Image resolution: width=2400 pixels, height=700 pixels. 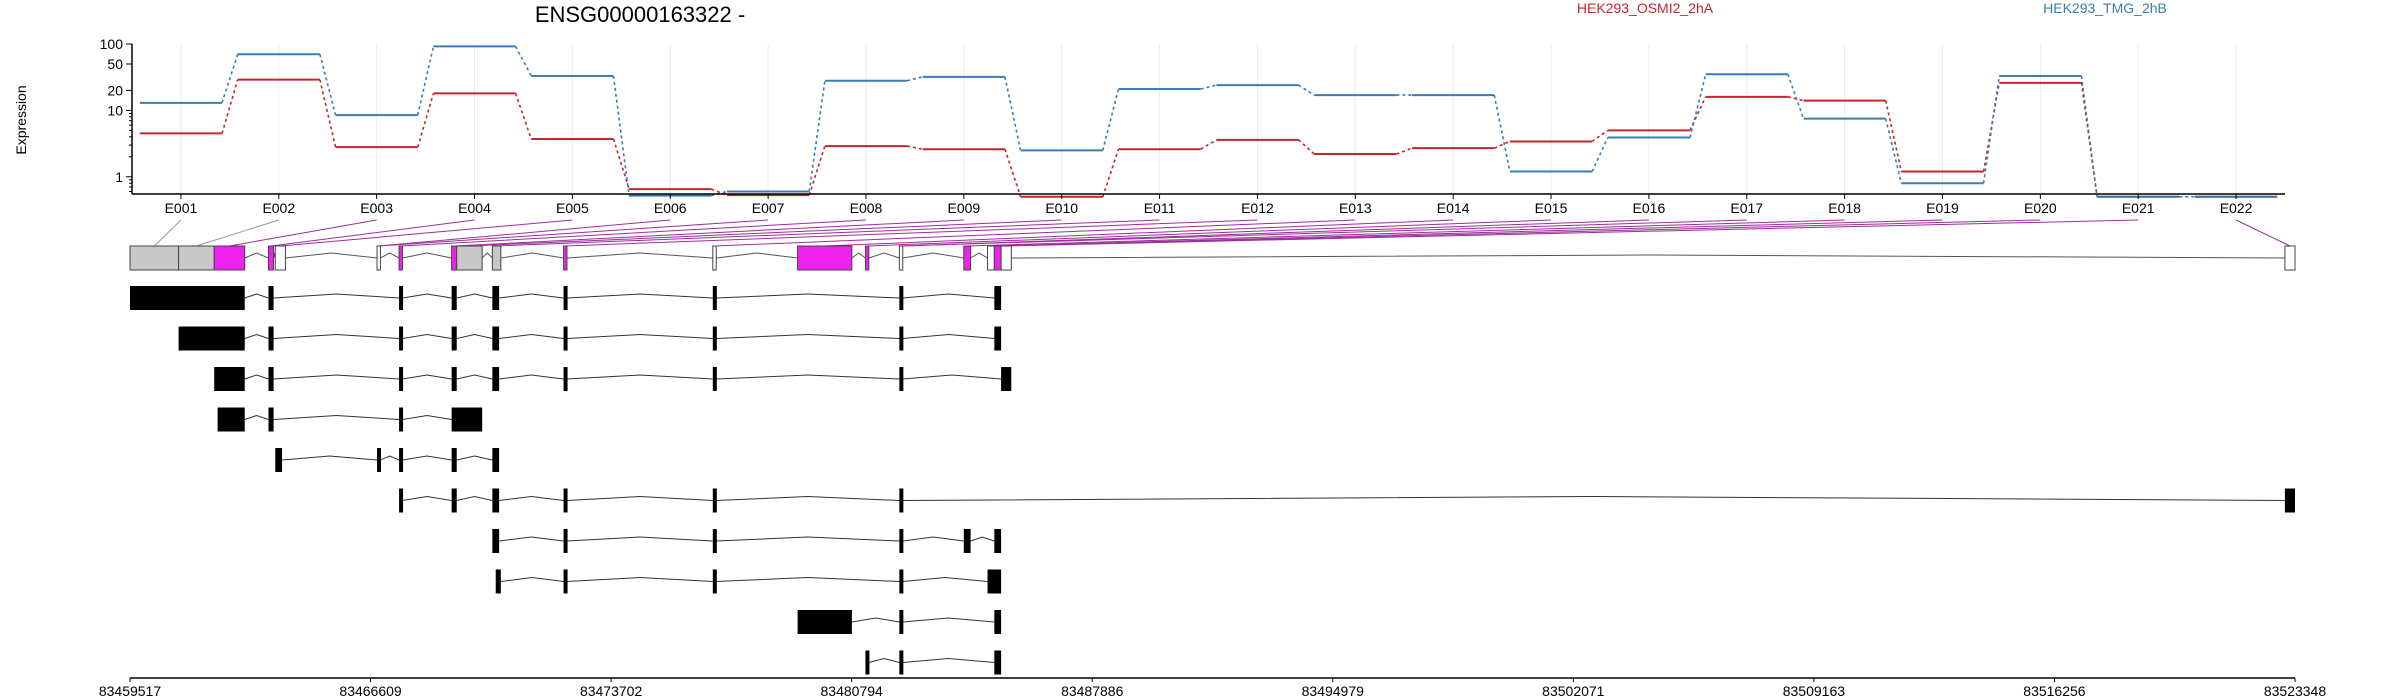 What do you see at coordinates (370, 691) in the screenshot?
I see `genomic-tick-label-83466609: 83466609` at bounding box center [370, 691].